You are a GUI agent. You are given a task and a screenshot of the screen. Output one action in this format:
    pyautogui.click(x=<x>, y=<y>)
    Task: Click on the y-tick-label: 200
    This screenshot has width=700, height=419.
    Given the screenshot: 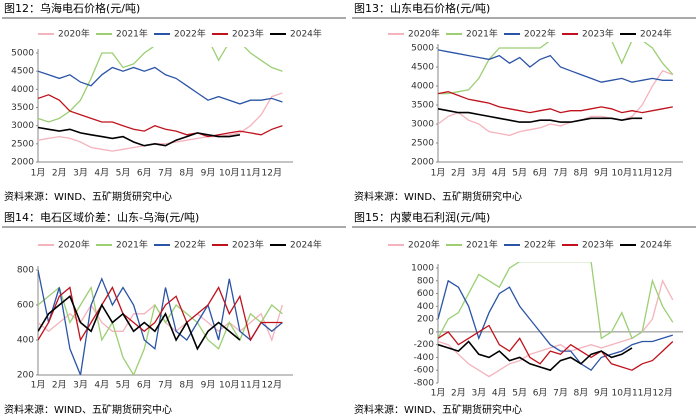 What is the action you would take?
    pyautogui.click(x=25, y=376)
    